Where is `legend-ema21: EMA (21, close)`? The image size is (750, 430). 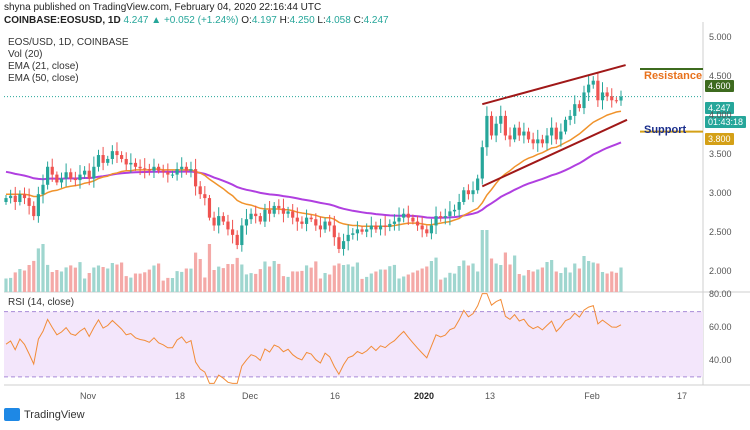
legend-ema21: EMA (21, close) is located at coordinates (43, 66).